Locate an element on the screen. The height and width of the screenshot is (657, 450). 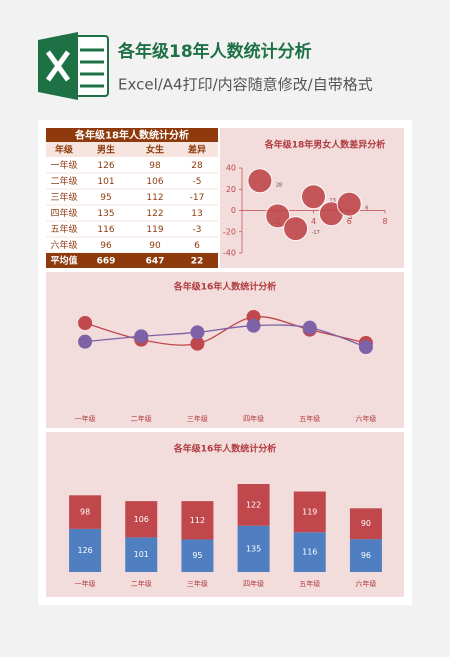
data-label: 13 is located at coordinates (333, 201).